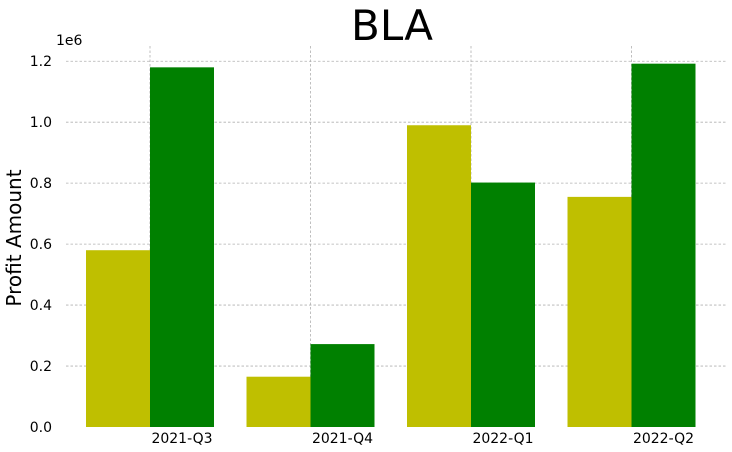 The image size is (732, 452). Describe the element at coordinates (502, 439) in the screenshot. I see `x-tick-label: 2022-Q1` at that location.